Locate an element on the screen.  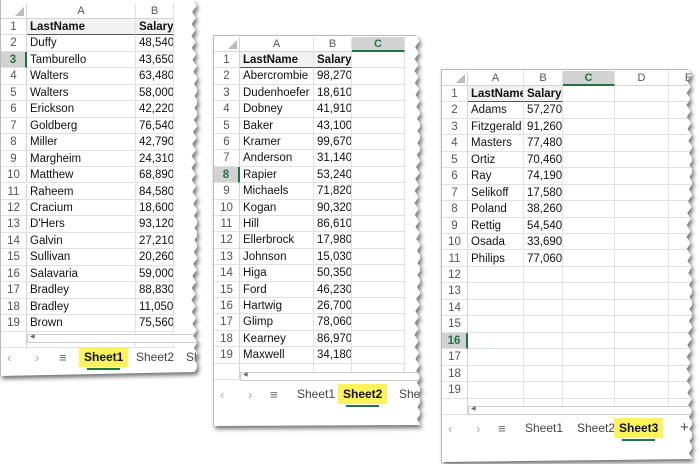
cell-A15 is located at coordinates (496, 324).